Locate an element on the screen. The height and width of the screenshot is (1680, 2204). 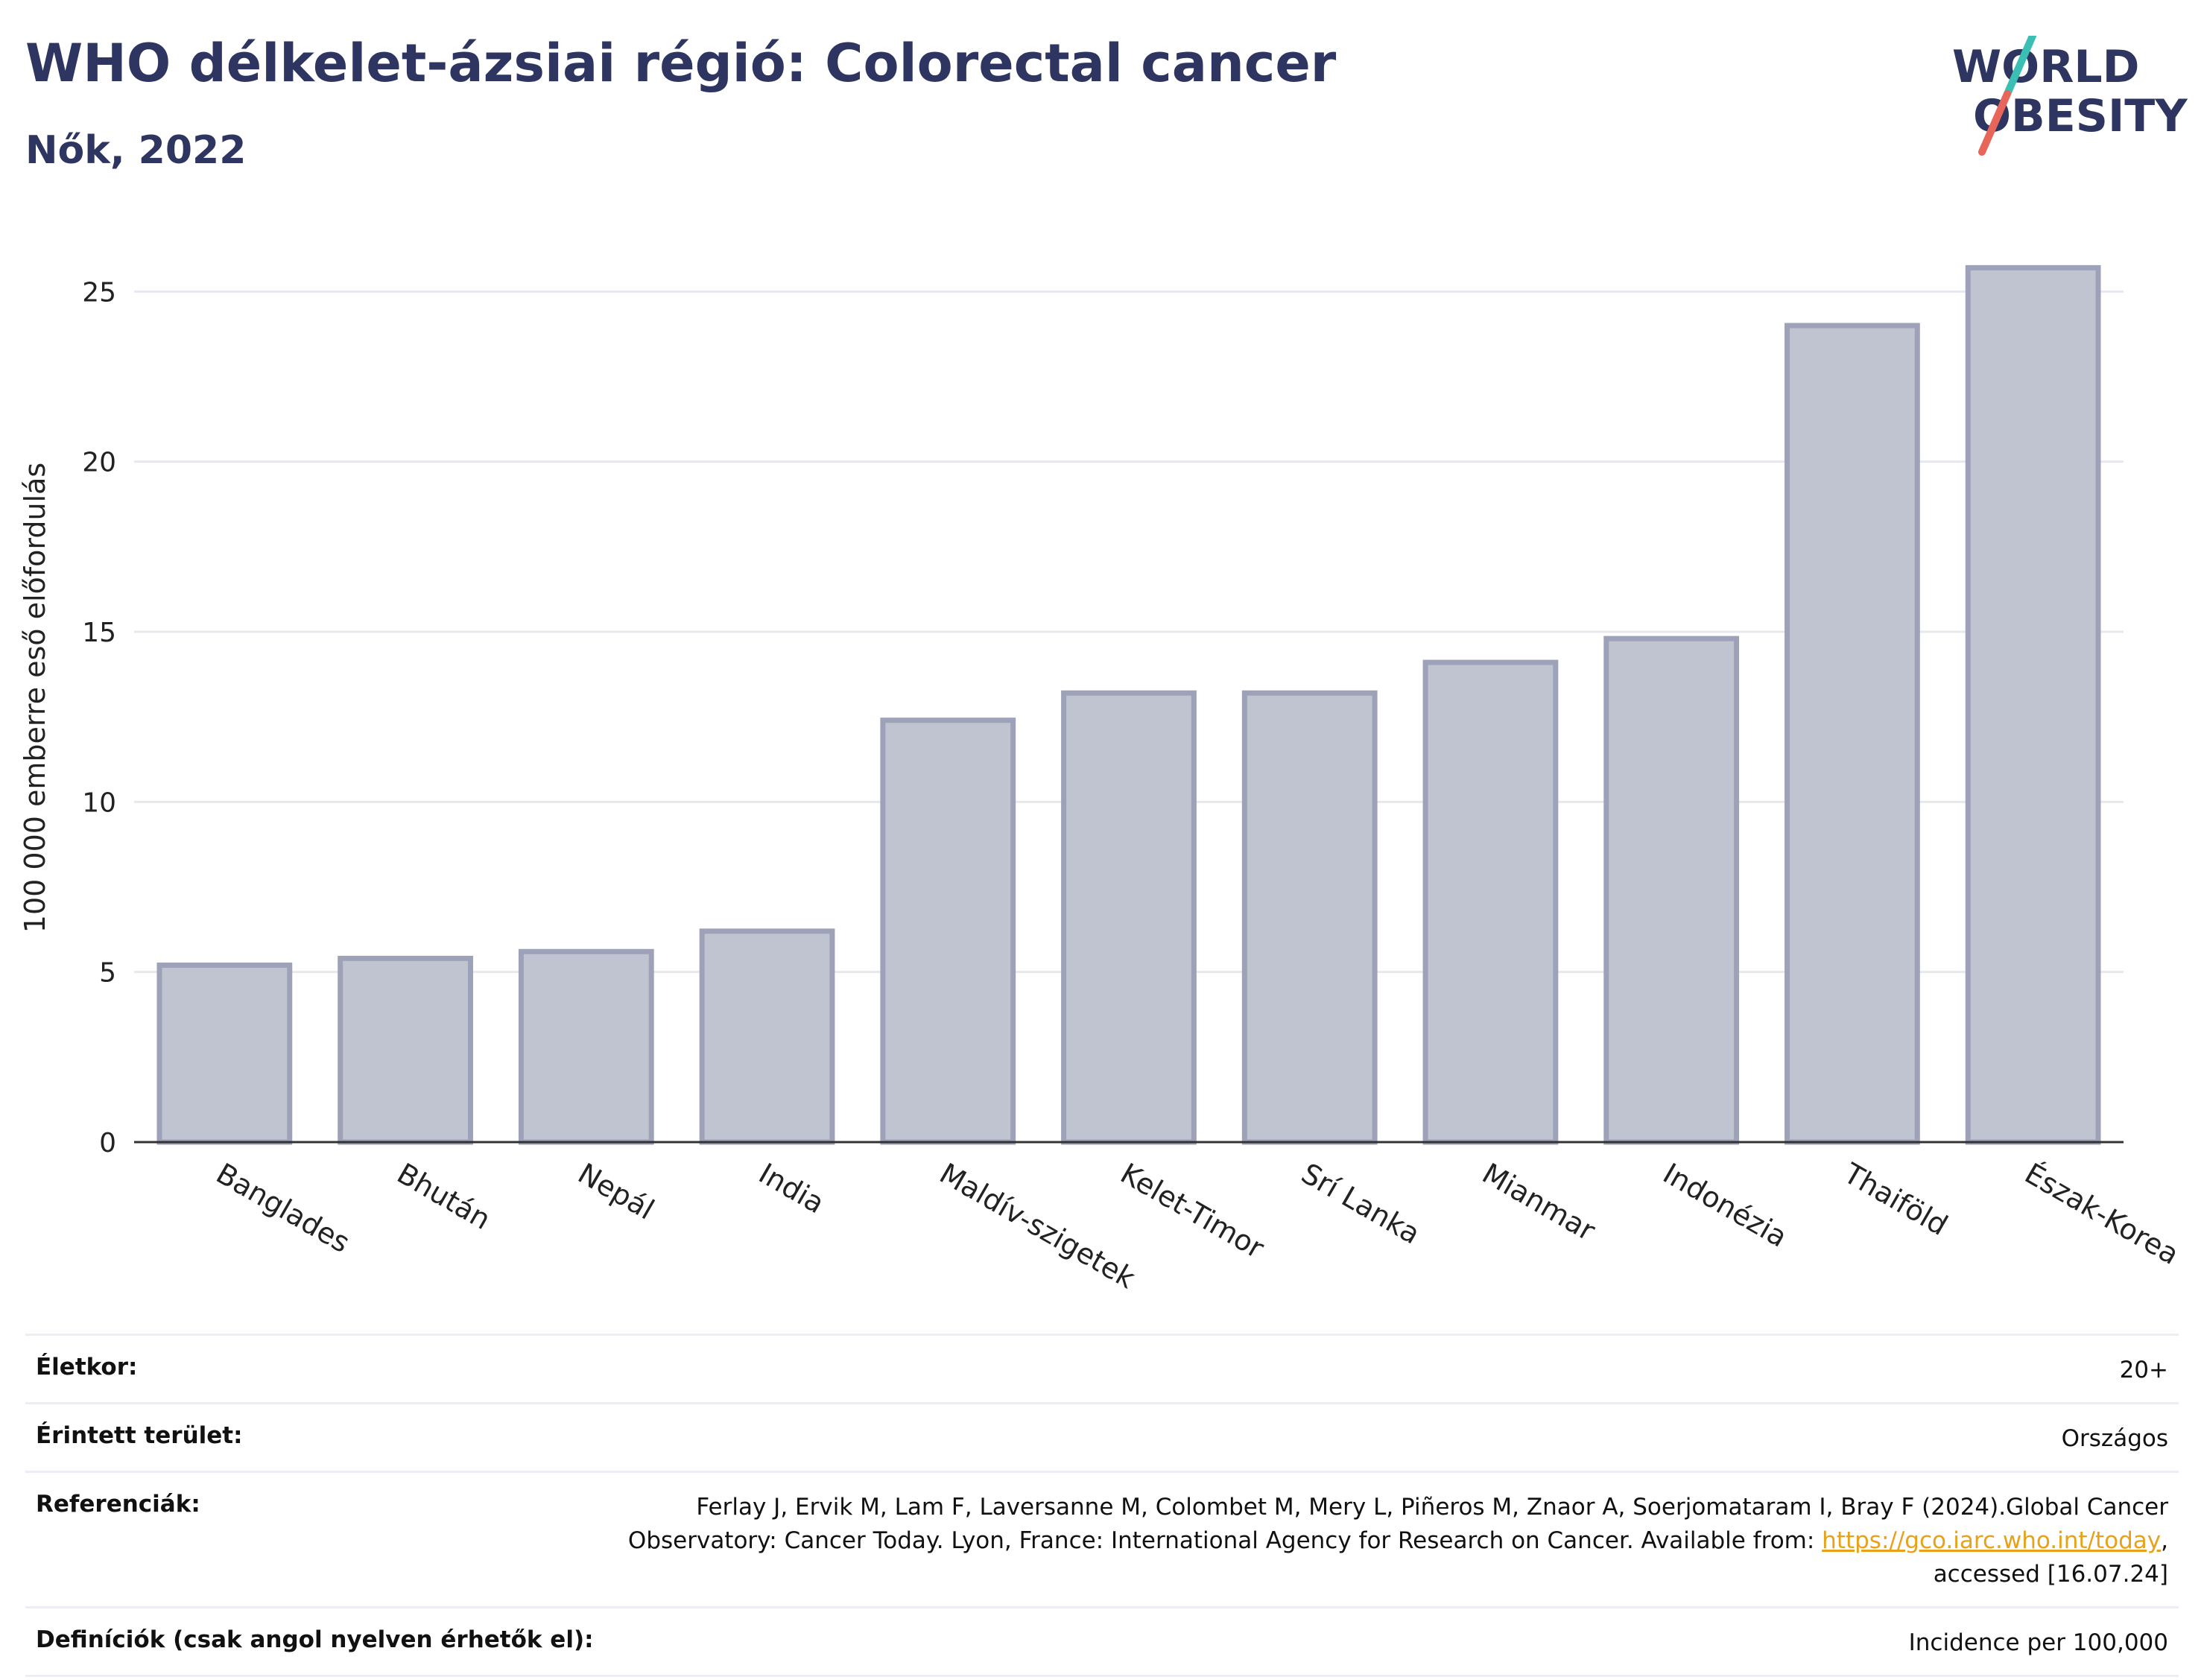
meta-label: Referenciák: is located at coordinates (118, 1504).